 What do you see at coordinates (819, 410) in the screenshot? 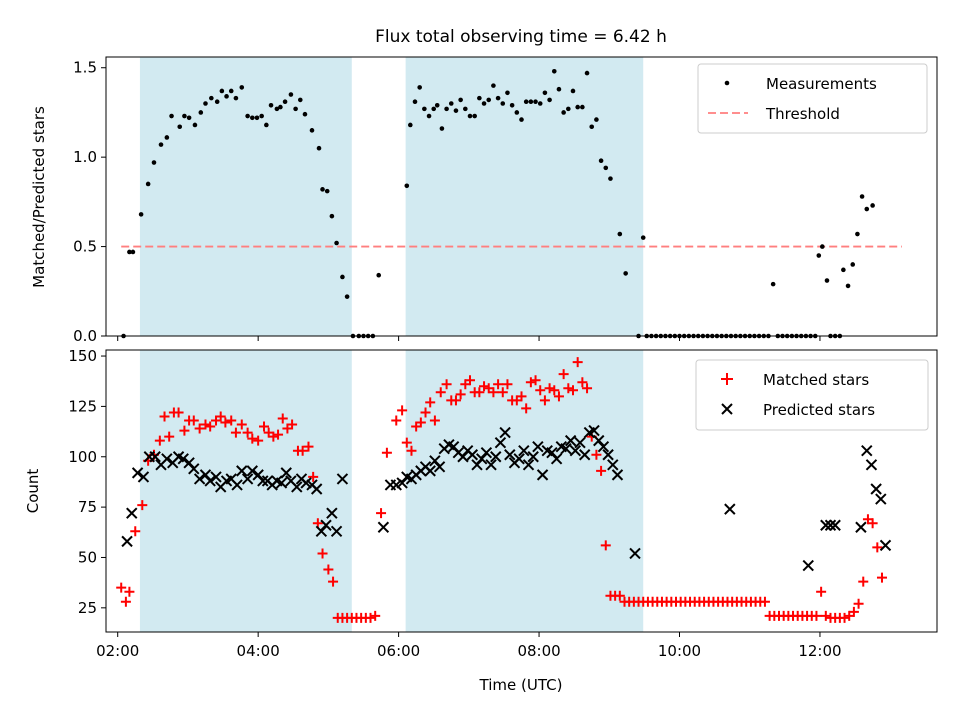
I see `legend-predicted-label: Predicted stars` at bounding box center [819, 410].